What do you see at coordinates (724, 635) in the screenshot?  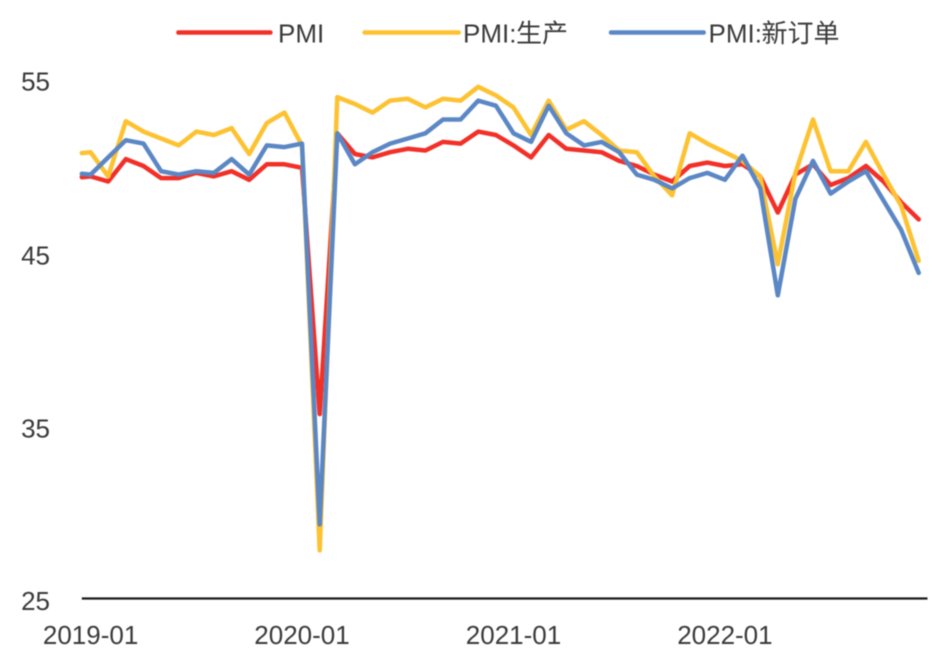 I see `svg-text: 2022-01` at bounding box center [724, 635].